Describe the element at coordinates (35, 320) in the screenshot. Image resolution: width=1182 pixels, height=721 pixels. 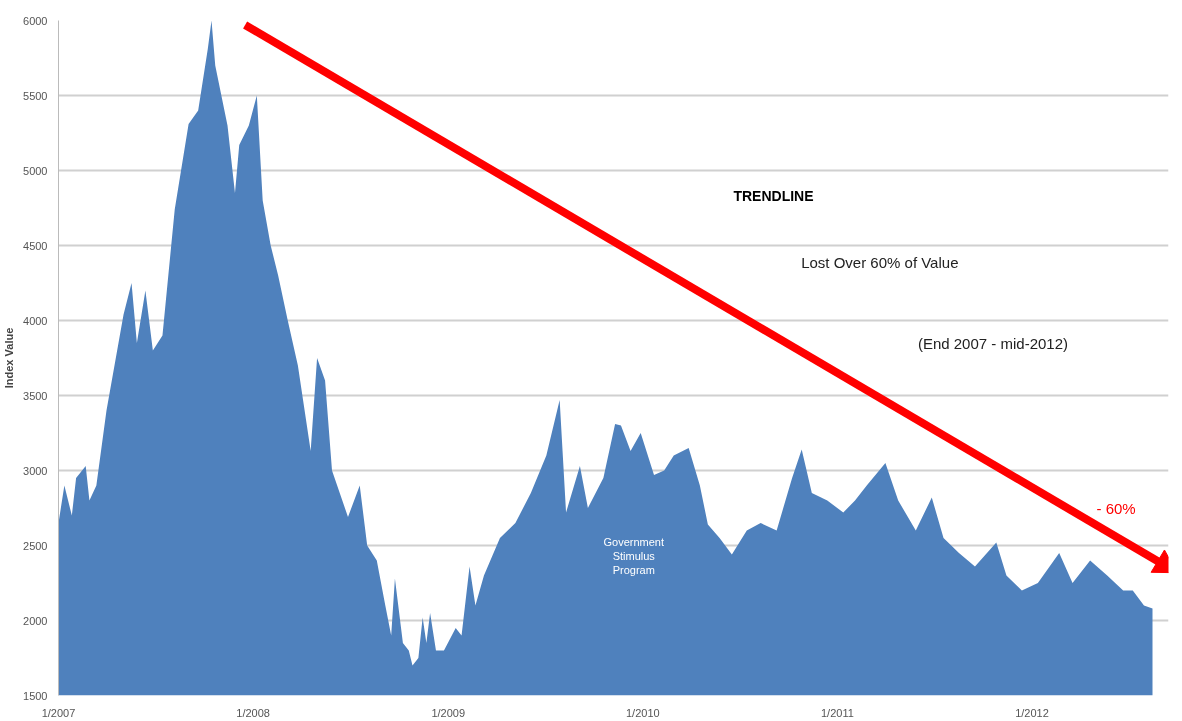
I see `y-tick-label: 4000` at that location.